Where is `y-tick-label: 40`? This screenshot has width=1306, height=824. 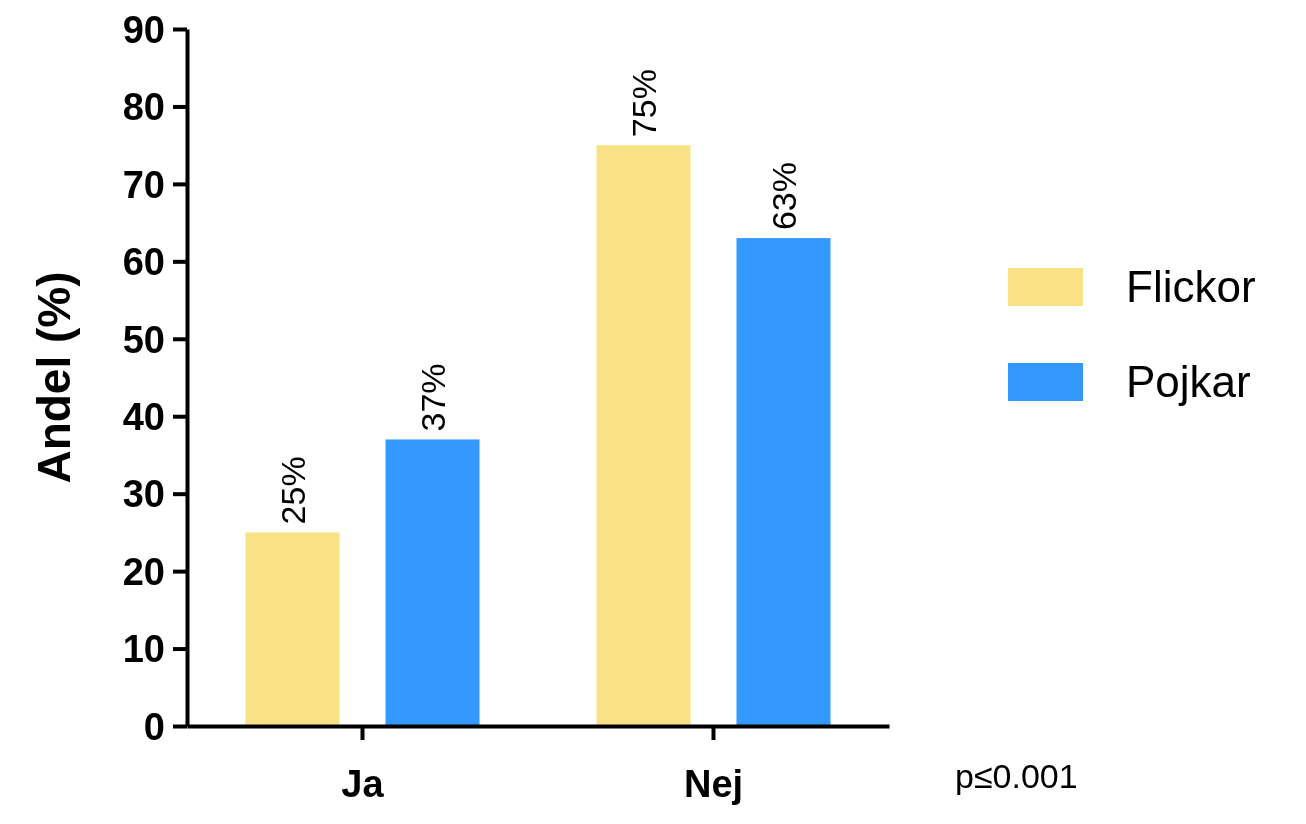
y-tick-label: 40 is located at coordinates (143, 417).